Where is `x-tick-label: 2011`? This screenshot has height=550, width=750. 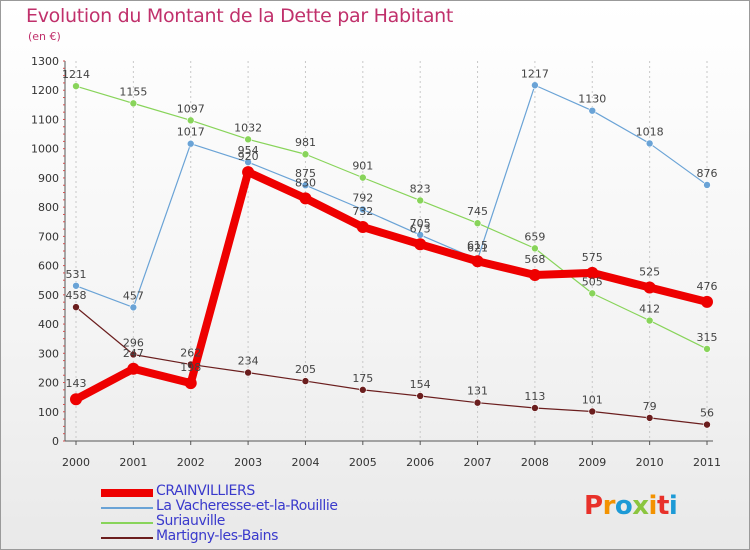 x-tick-label: 2011 is located at coordinates (707, 462).